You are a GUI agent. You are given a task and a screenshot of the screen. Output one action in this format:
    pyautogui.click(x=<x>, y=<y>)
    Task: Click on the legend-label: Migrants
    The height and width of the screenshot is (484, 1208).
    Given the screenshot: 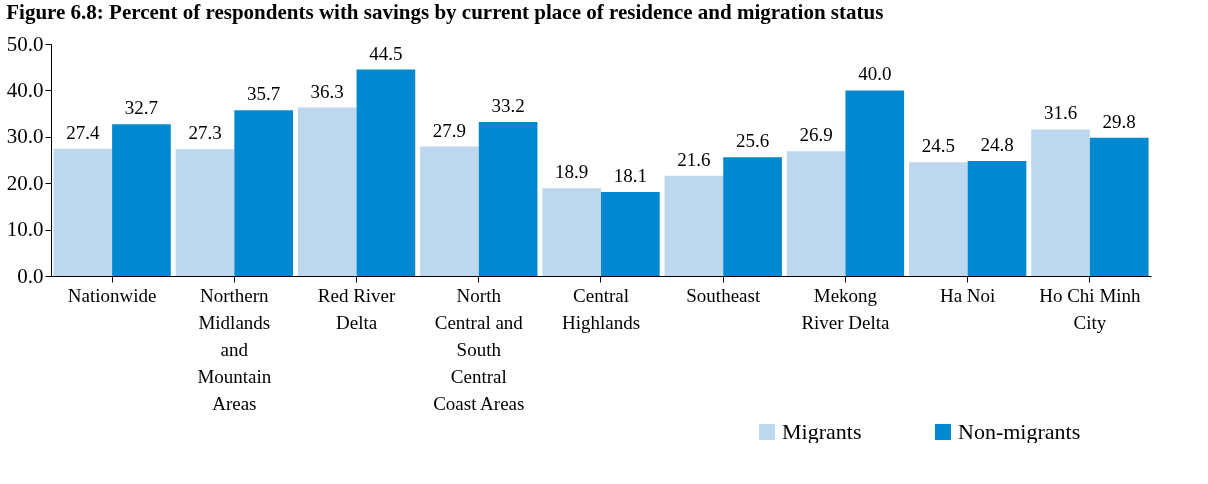 What is the action you would take?
    pyautogui.click(x=822, y=431)
    